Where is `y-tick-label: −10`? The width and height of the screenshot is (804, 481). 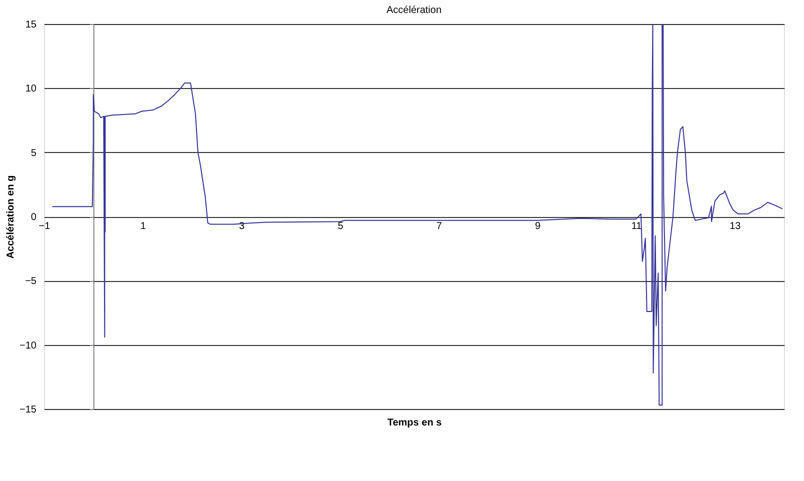 y-tick-label: −10 is located at coordinates (28, 346).